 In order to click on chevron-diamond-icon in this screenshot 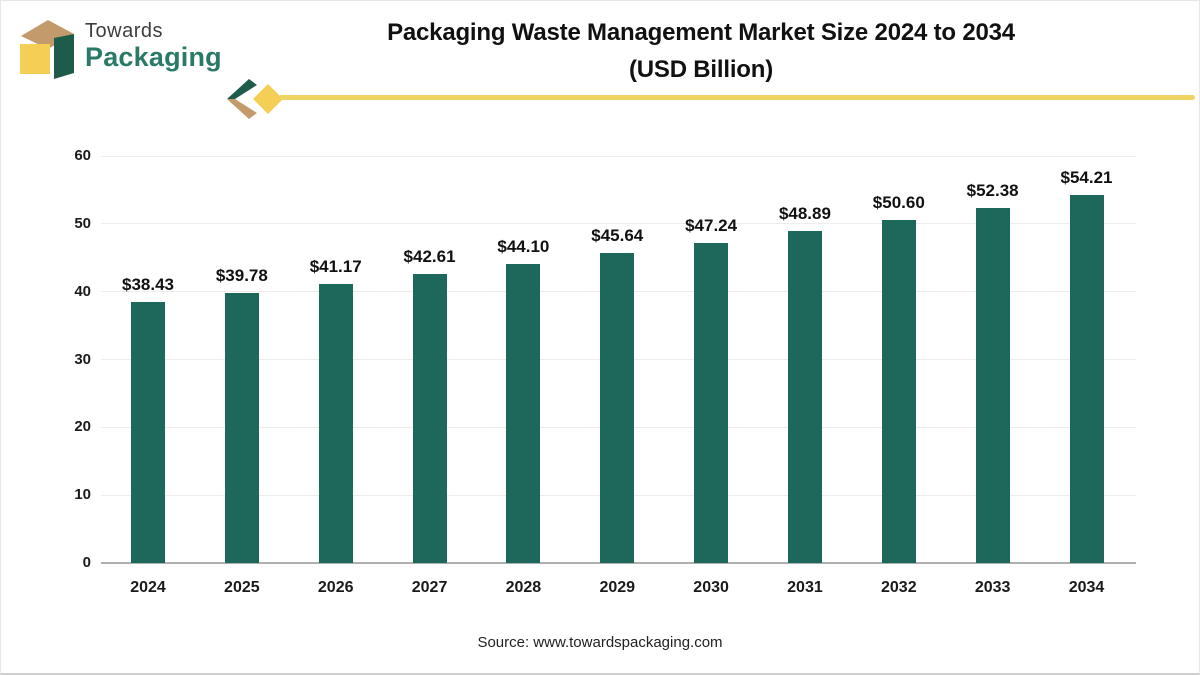, I will do `click(255, 99)`.